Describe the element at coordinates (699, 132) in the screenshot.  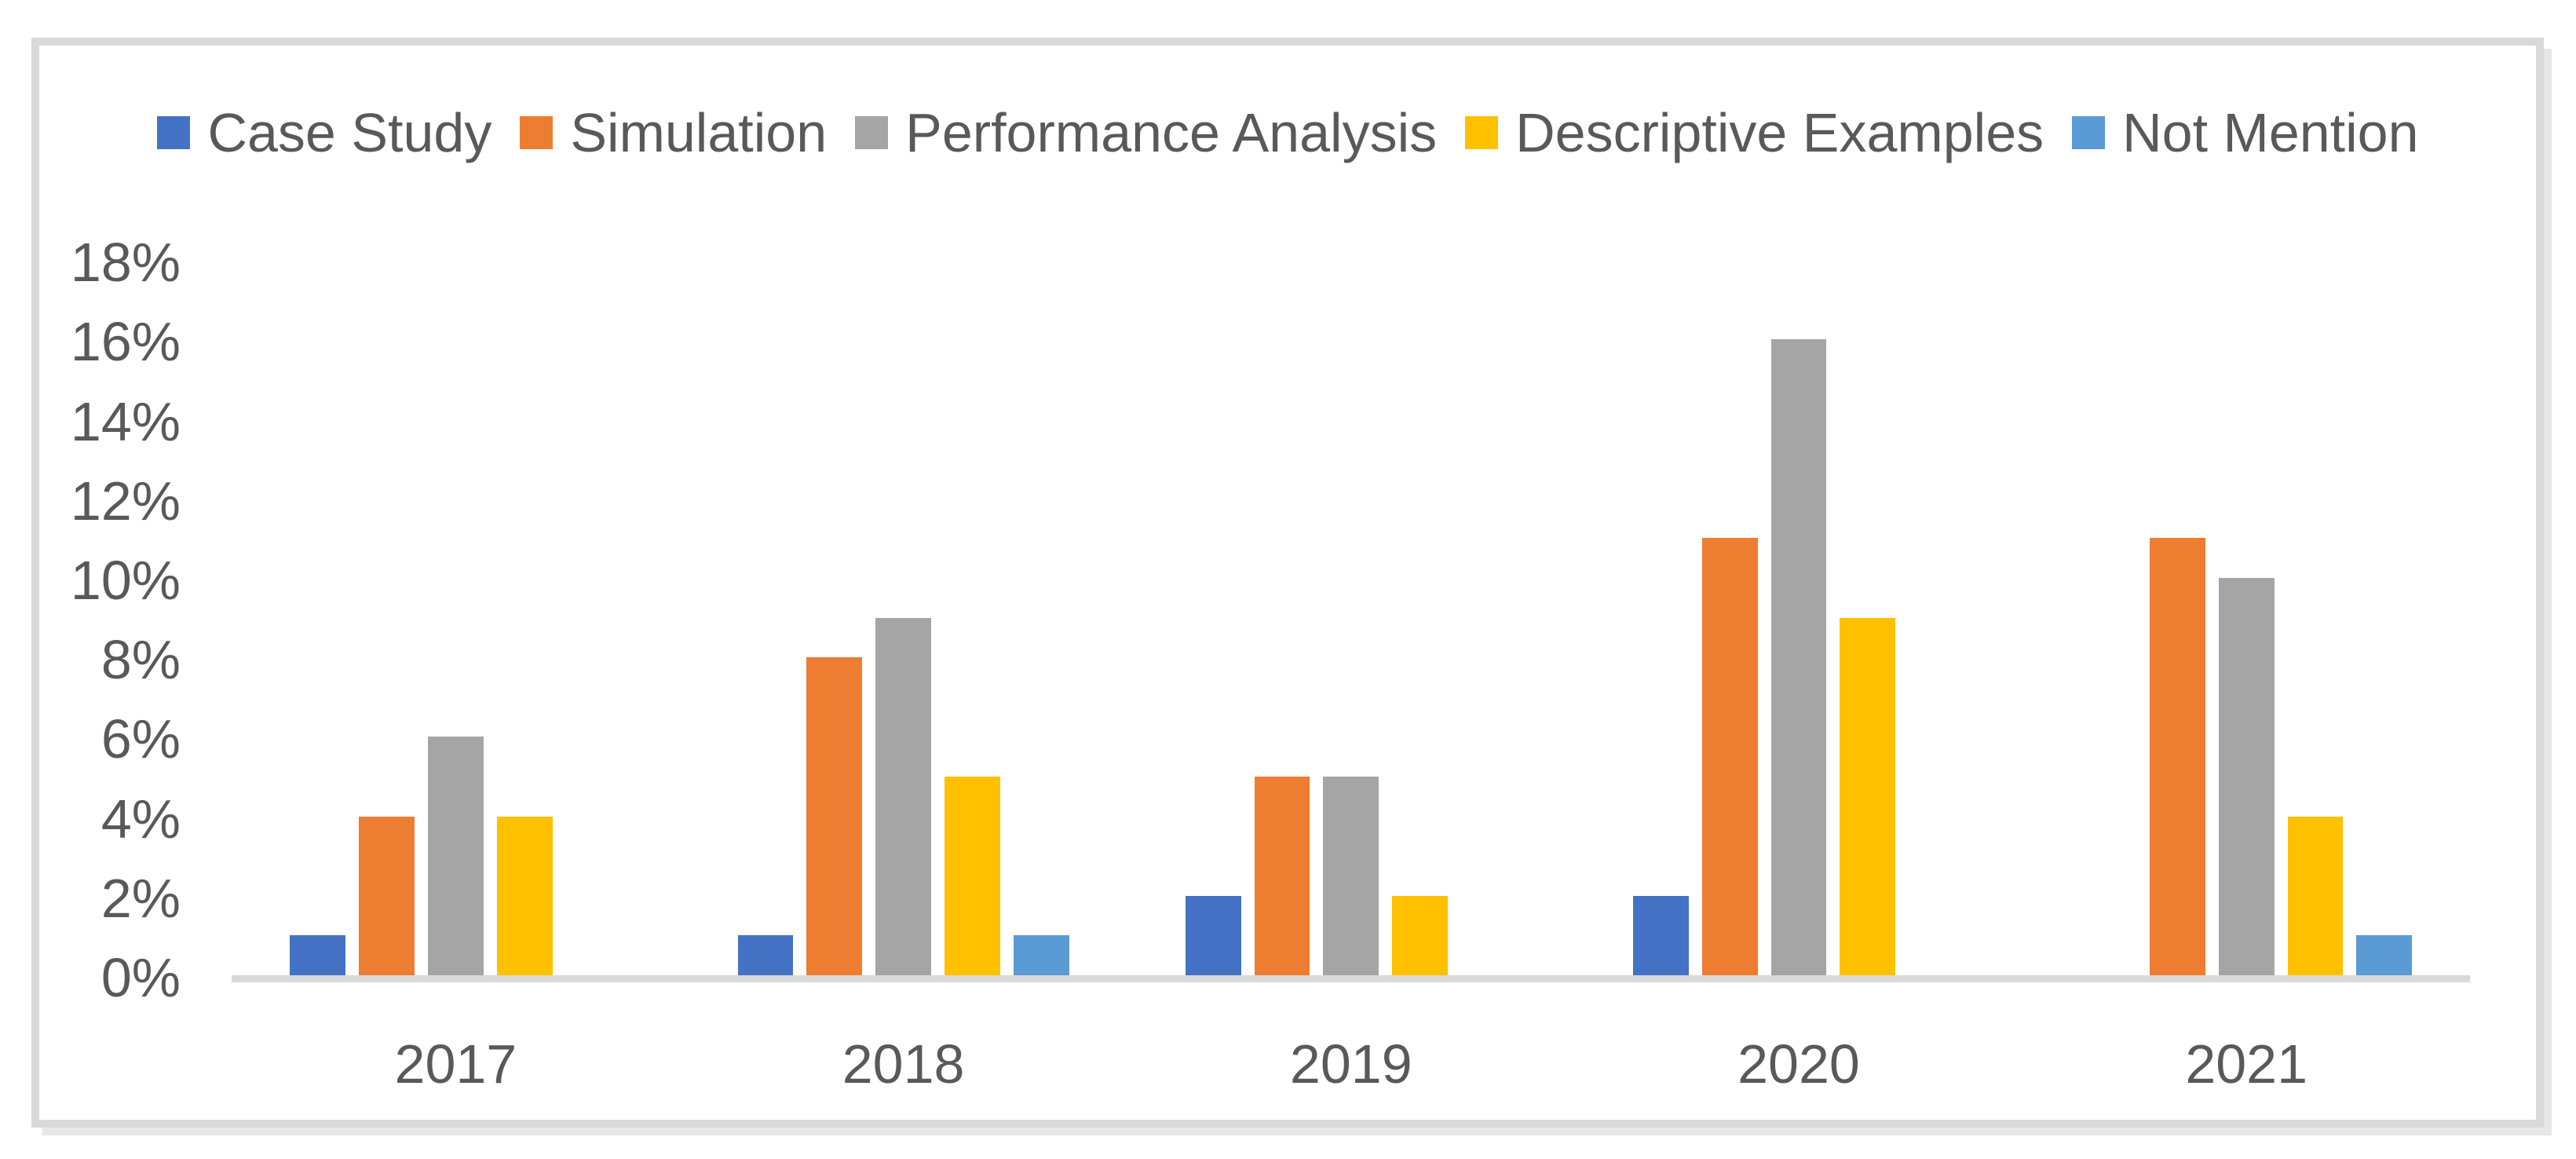
I see `legend-label: Simulation` at that location.